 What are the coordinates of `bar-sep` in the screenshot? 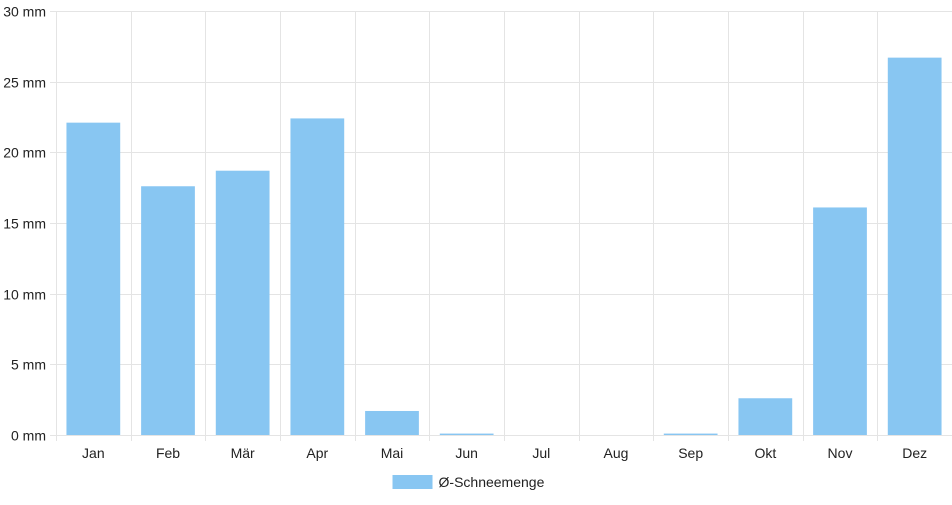 It's located at (690, 434).